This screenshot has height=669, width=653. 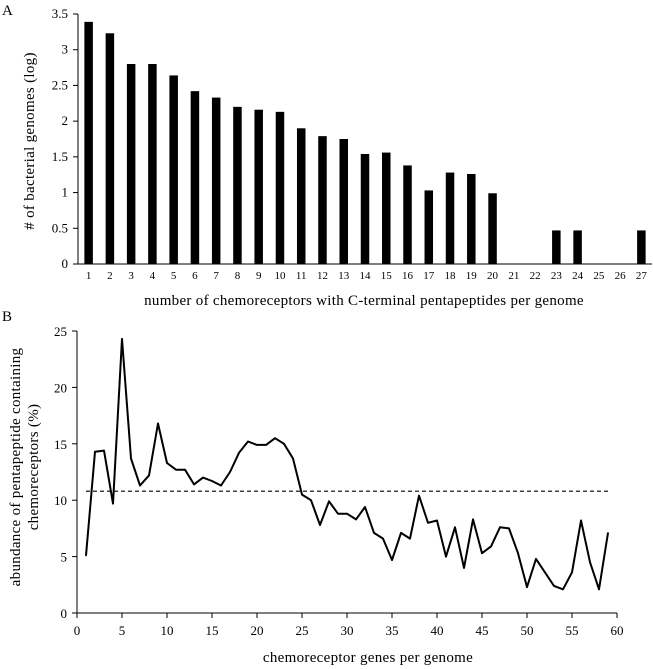 I want to click on panel-b-x-tick-label: 10, so click(x=167, y=630).